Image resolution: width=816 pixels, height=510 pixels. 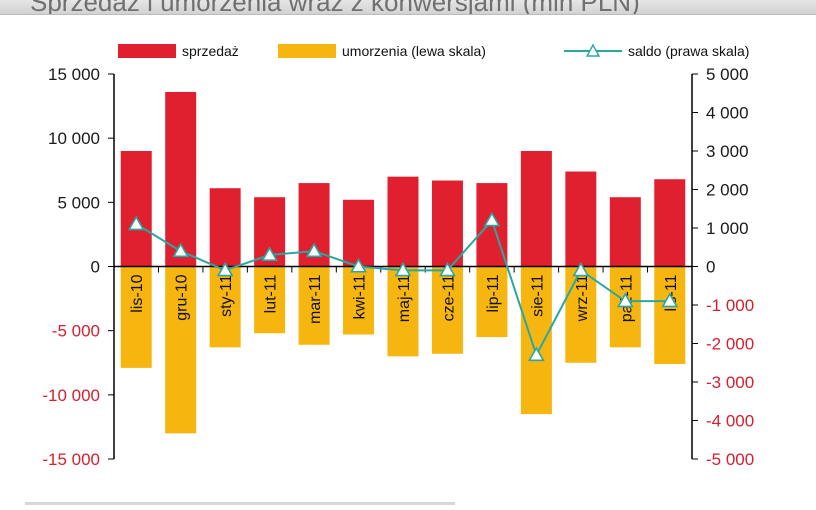 What do you see at coordinates (727, 74) in the screenshot?
I see `right-tick-label: 5 000` at bounding box center [727, 74].